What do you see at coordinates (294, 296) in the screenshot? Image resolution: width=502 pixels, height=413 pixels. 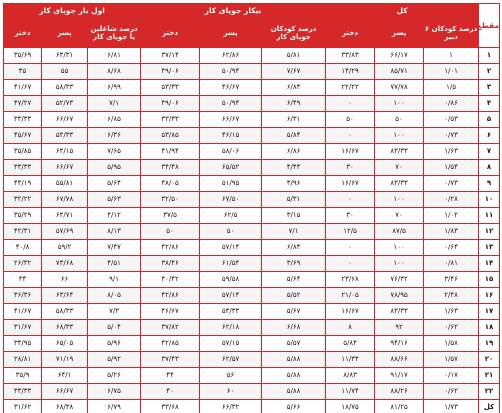 I see `table-cell: ۵/۵۲` at bounding box center [294, 296].